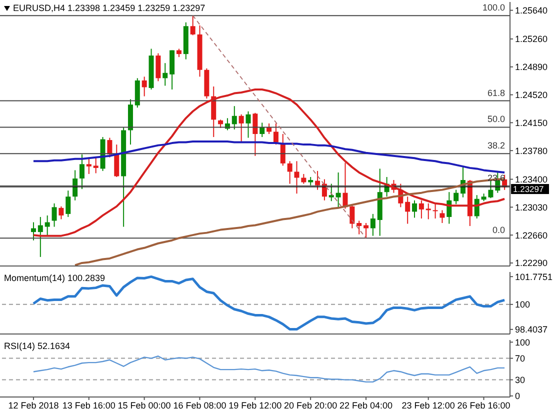  What do you see at coordinates (493, 7) in the screenshot?
I see `annotation: 100.0` at bounding box center [493, 7].